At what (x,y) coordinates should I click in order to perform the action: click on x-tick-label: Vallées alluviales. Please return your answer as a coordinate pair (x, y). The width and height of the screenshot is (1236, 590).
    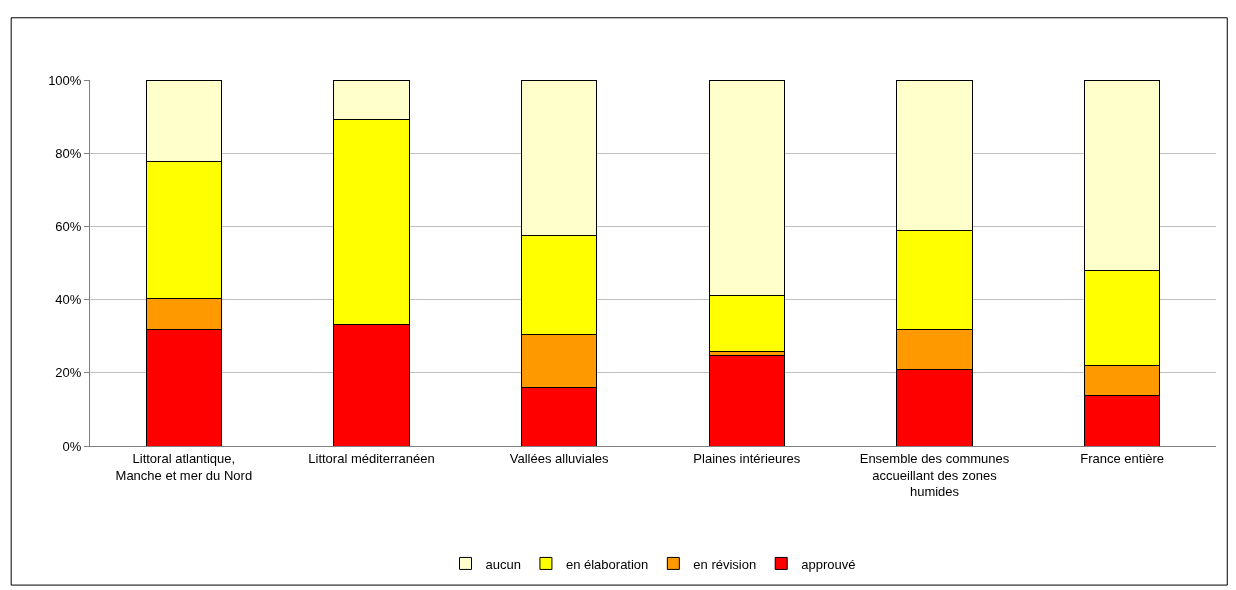
    Looking at the image, I should click on (559, 458).